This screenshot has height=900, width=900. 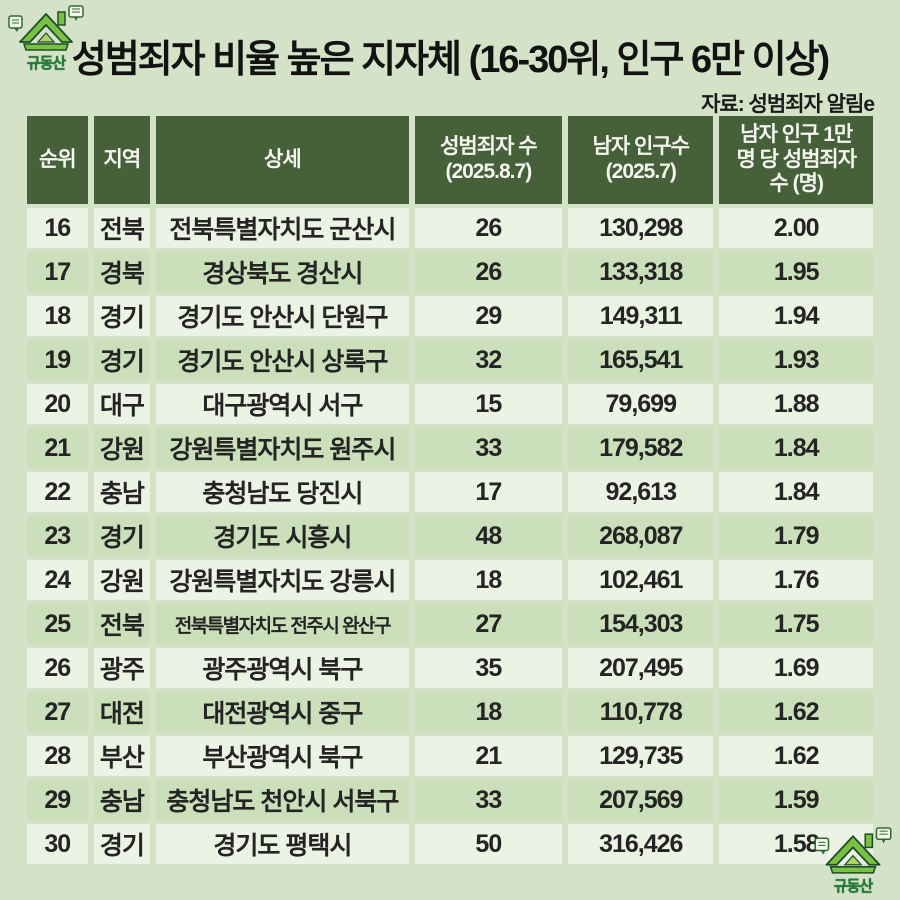 I want to click on region-cell: 경북, so click(x=122, y=272).